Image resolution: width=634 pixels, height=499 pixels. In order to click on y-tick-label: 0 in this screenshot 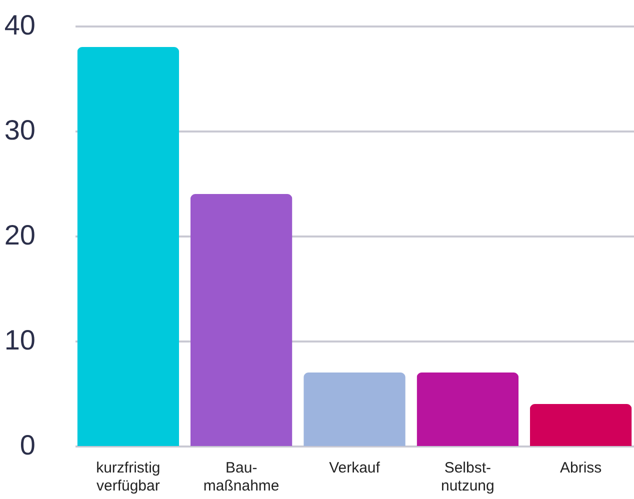, I will do `click(28, 445)`.